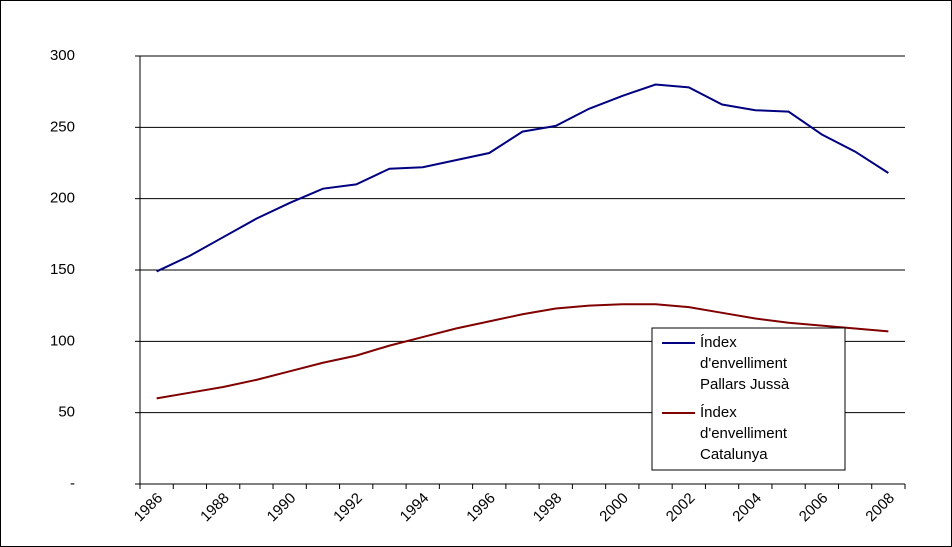 This screenshot has width=952, height=547. What do you see at coordinates (744, 433) in the screenshot?
I see `legend-label: Índex d'envelliment Catalunya` at bounding box center [744, 433].